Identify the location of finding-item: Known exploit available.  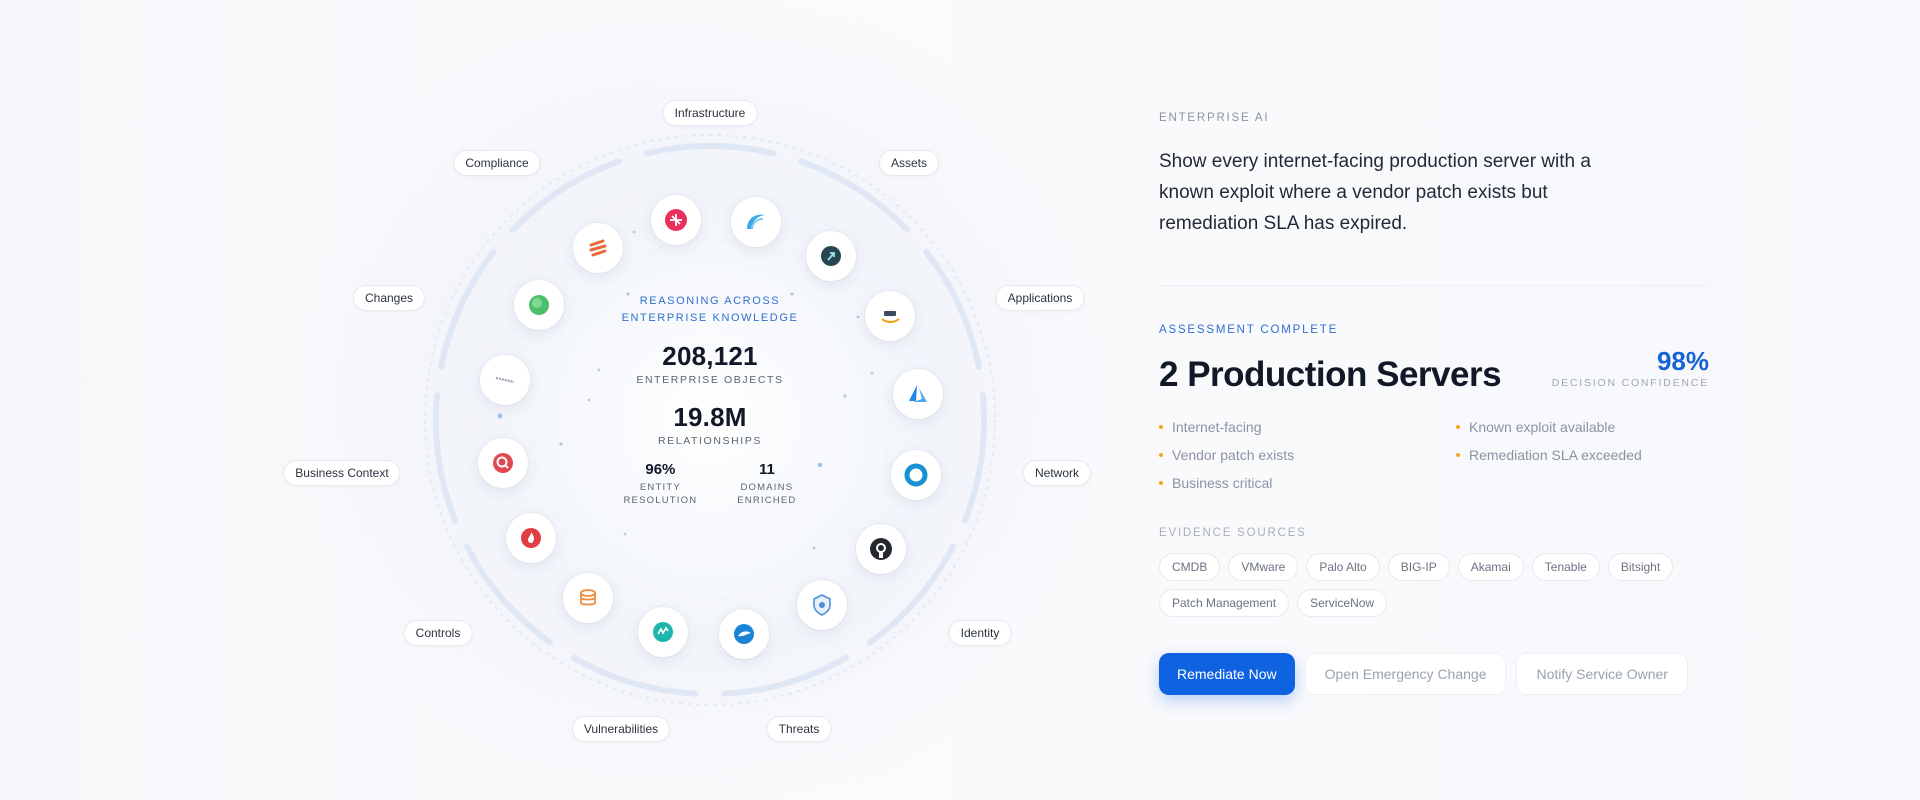
(1581, 427).